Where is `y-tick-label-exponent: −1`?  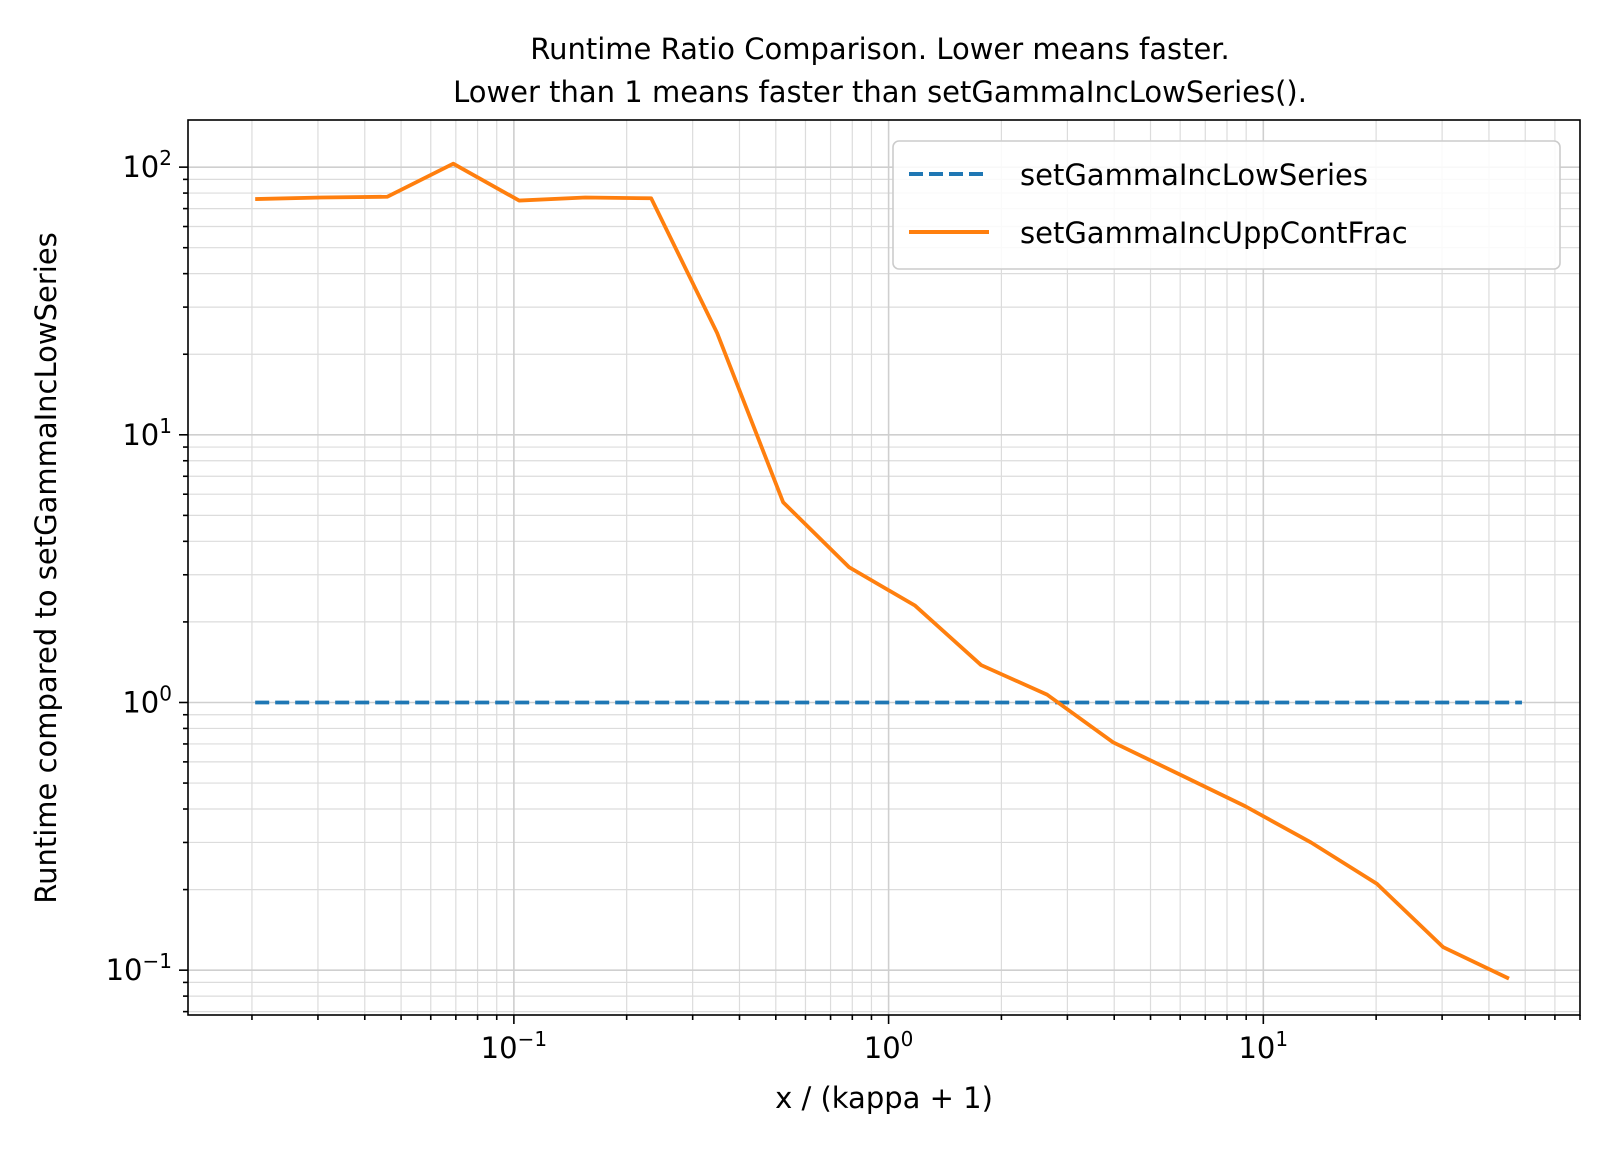 y-tick-label-exponent: −1 is located at coordinates (157, 961).